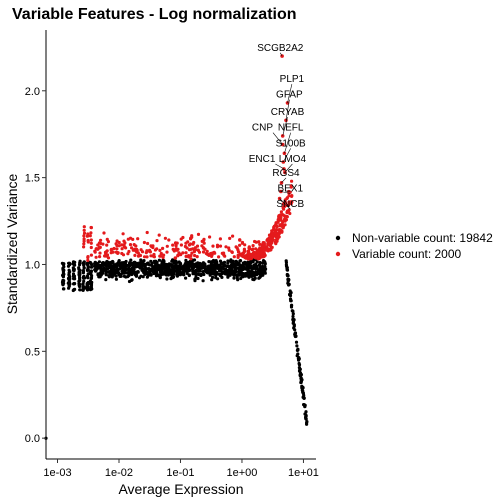 The width and height of the screenshot is (504, 504). I want to click on labeled-gene-point, so click(284, 169).